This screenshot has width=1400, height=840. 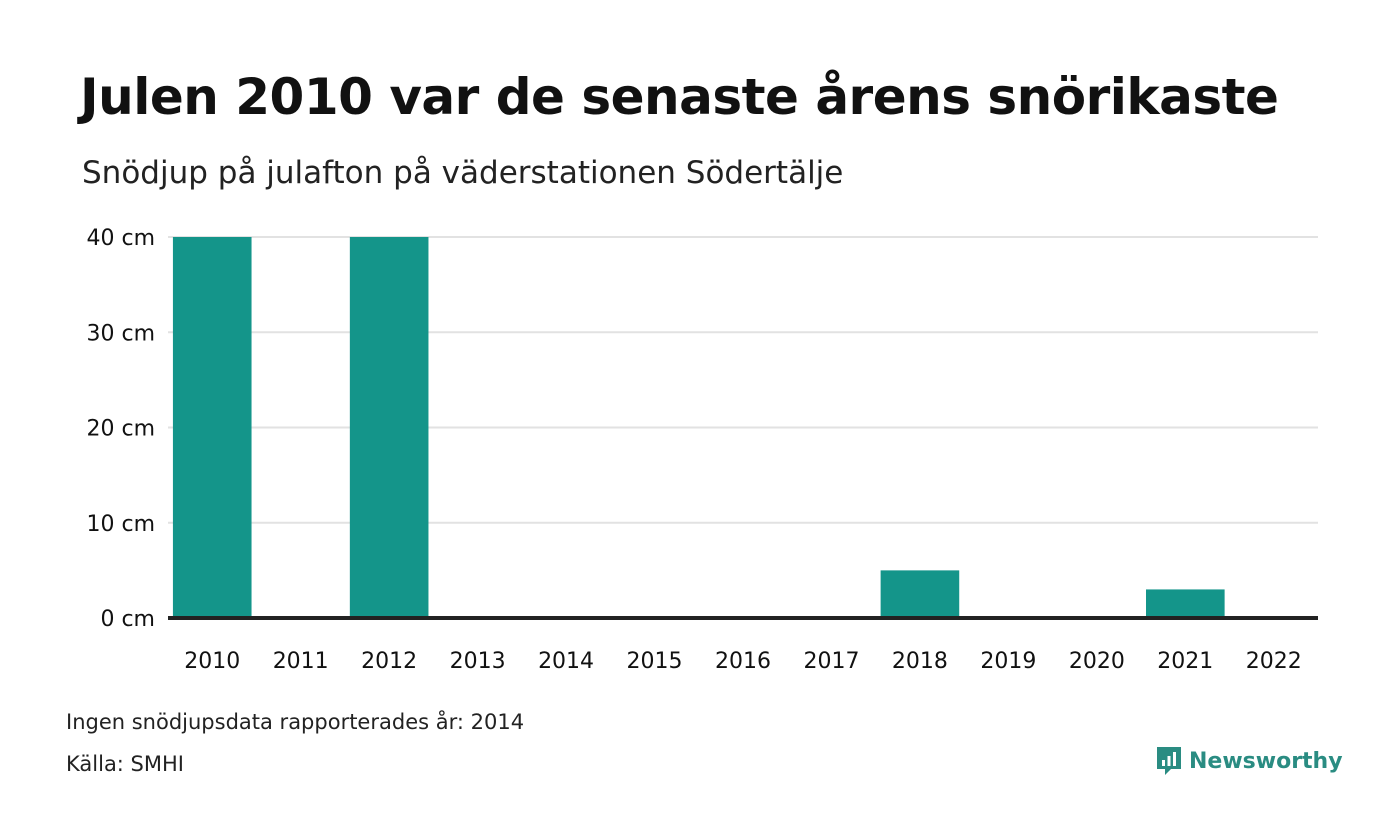 I want to click on x-tick-label: 2022, so click(x=1274, y=661).